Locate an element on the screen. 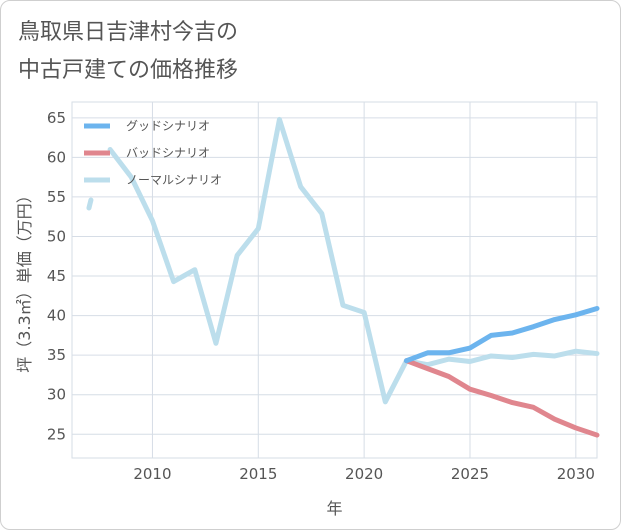  y-tick-label: 50 is located at coordinates (56, 236).